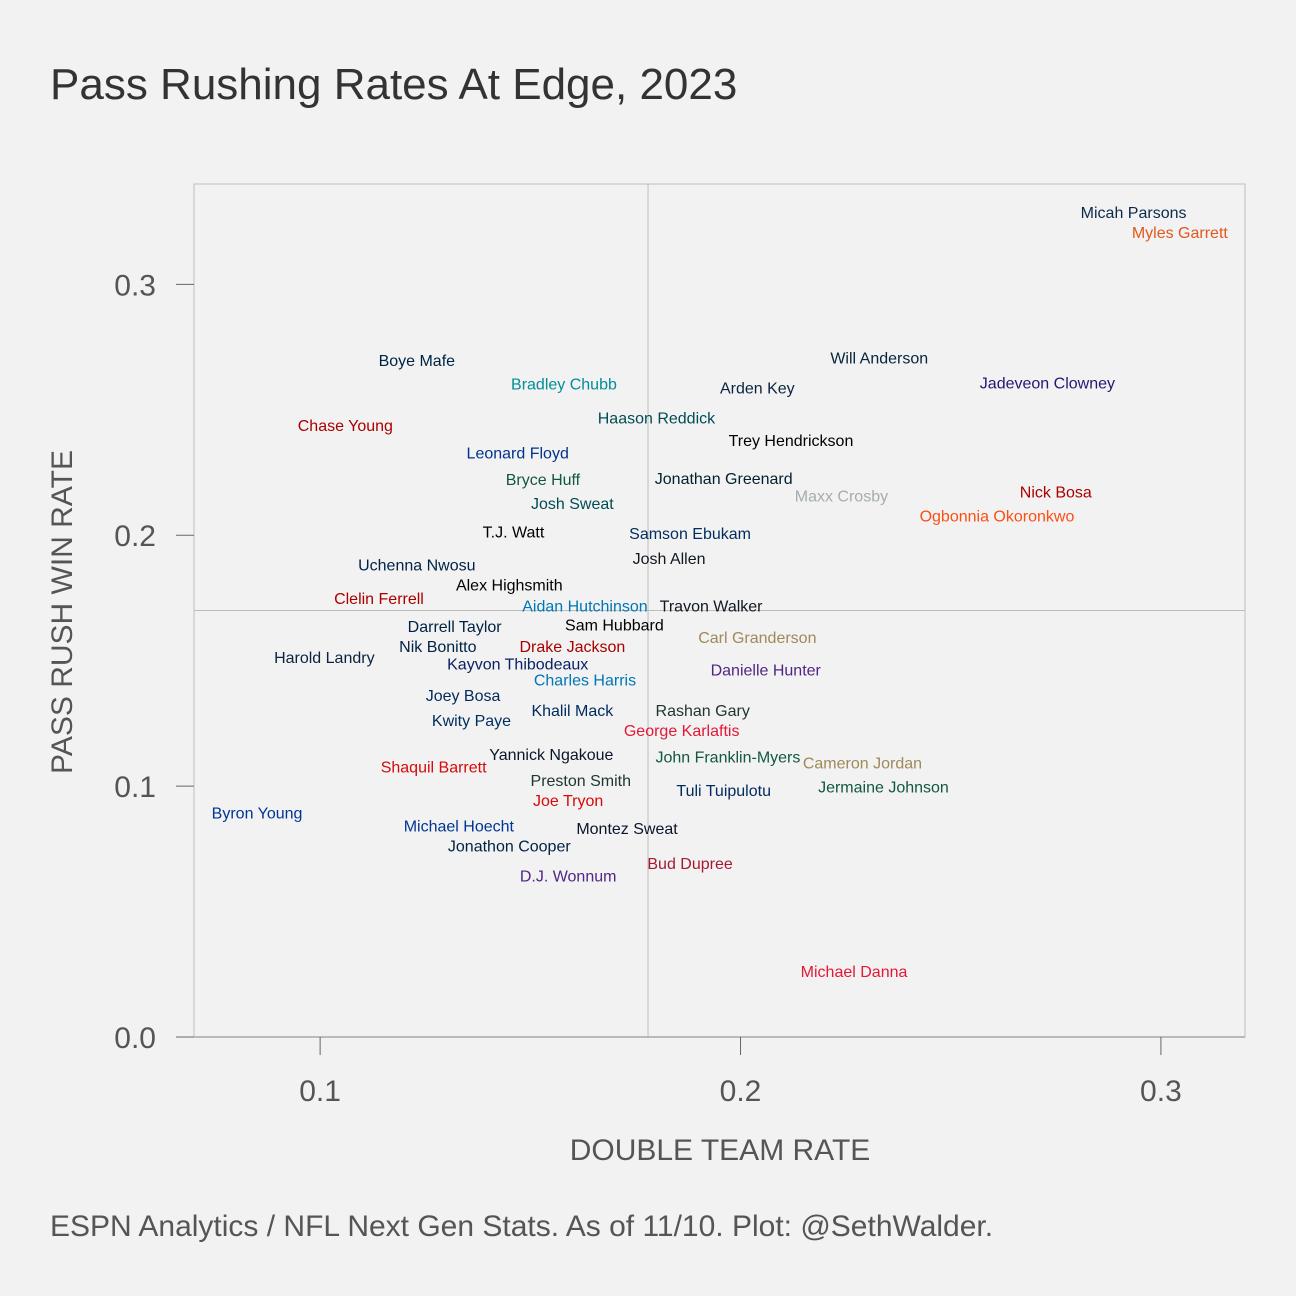  Describe the element at coordinates (669, 559) in the screenshot. I see `point-label: Josh Allen` at that location.